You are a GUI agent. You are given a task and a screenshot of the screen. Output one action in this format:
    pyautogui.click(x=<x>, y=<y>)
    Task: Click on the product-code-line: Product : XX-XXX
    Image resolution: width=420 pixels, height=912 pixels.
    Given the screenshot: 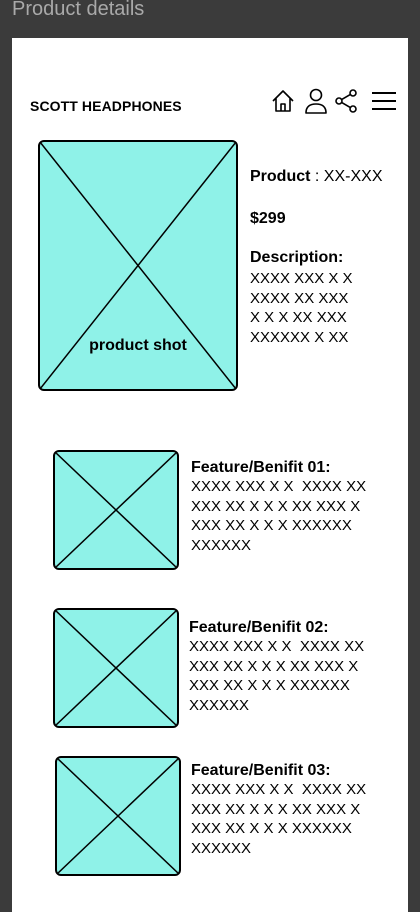 What is the action you would take?
    pyautogui.click(x=316, y=177)
    